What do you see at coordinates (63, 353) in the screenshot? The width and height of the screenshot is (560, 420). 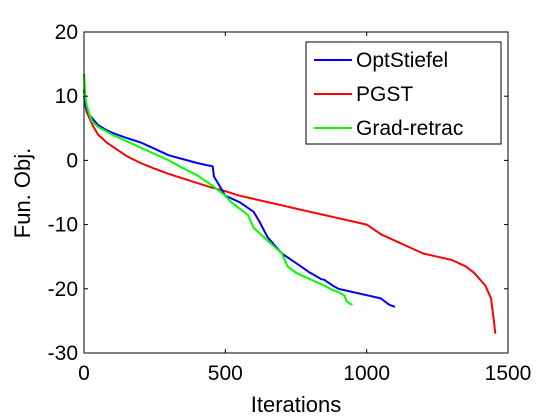 I see `y-tick-label: -30` at bounding box center [63, 353].